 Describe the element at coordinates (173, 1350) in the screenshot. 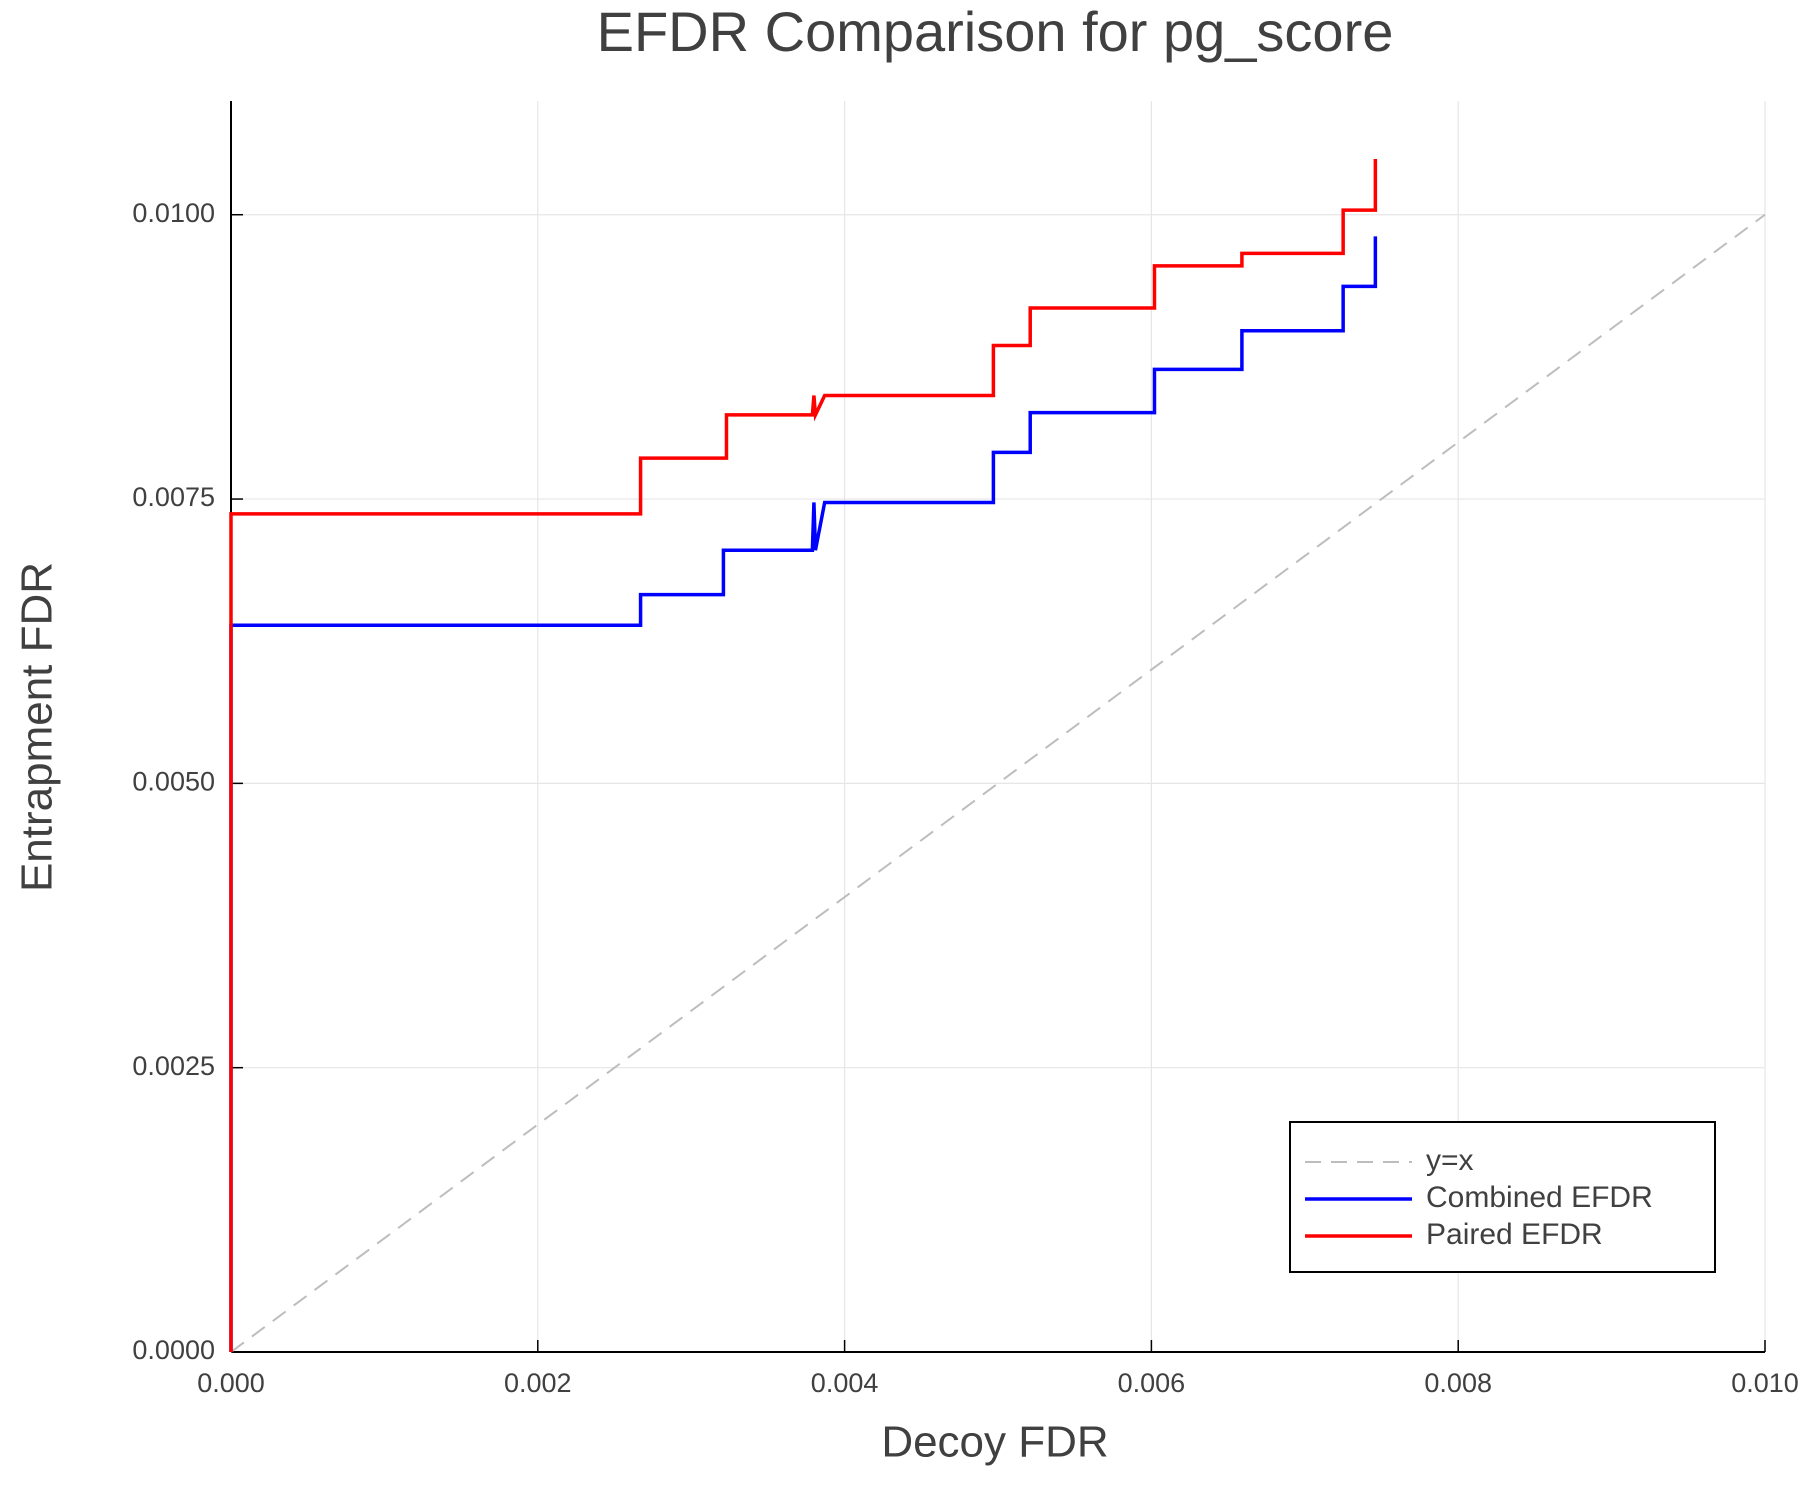

I see `y-tick-label: 0.0000` at that location.